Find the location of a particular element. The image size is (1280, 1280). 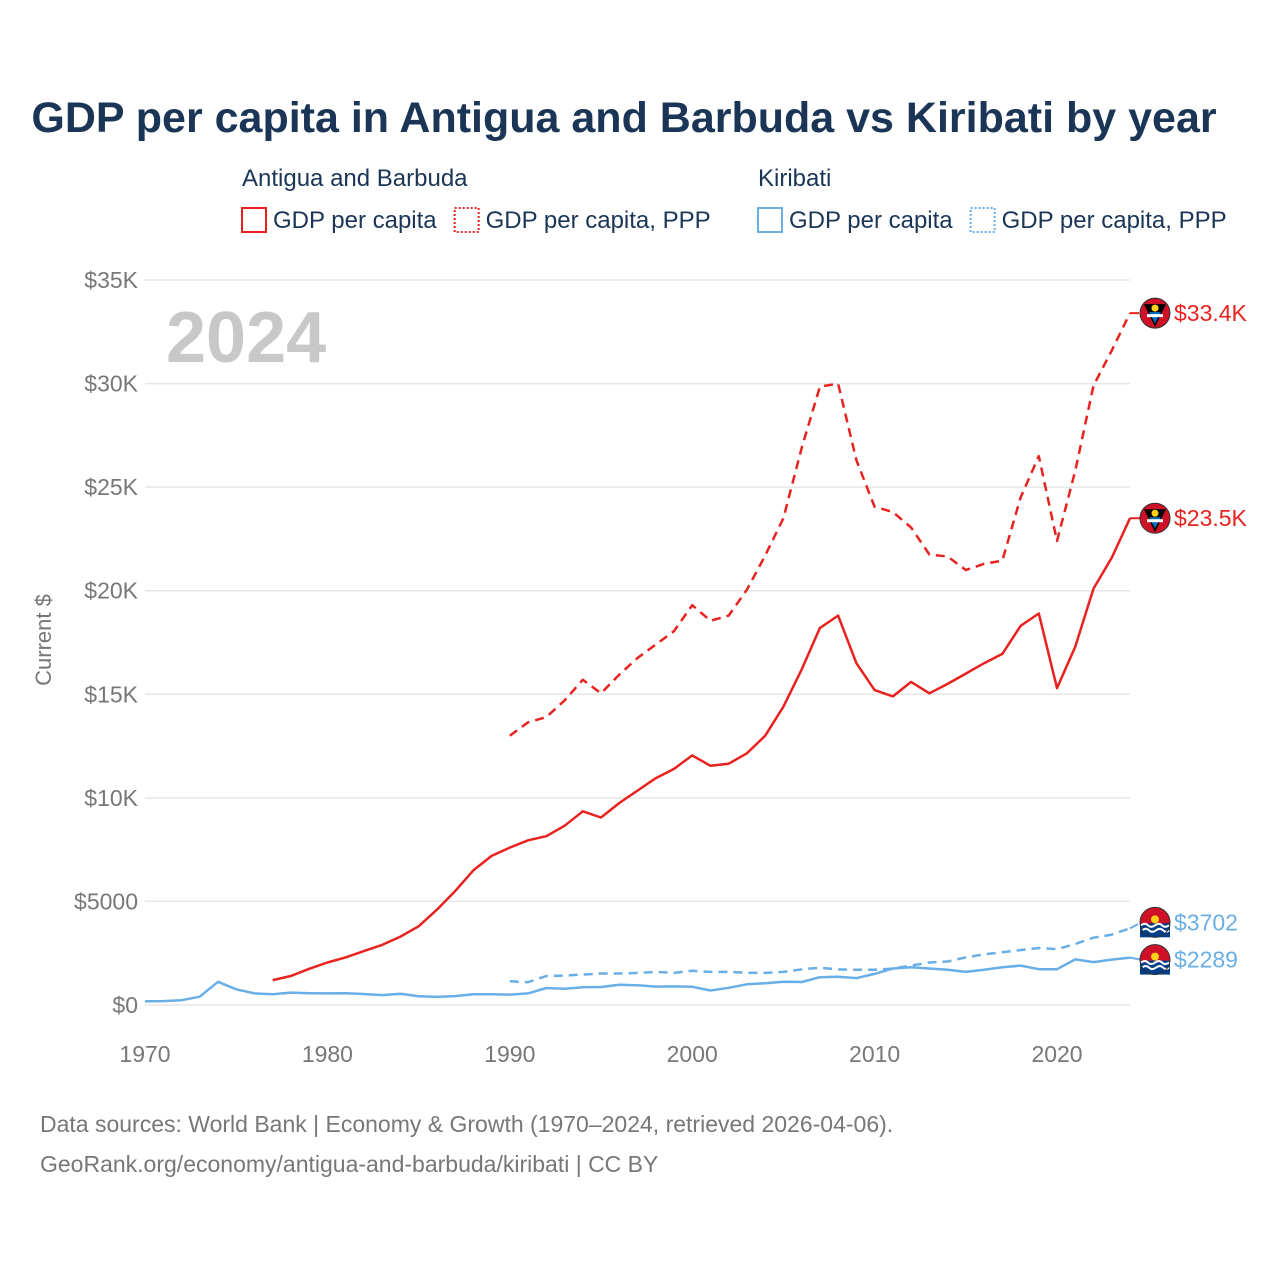

x-tick-label: 2000 is located at coordinates (692, 1054).